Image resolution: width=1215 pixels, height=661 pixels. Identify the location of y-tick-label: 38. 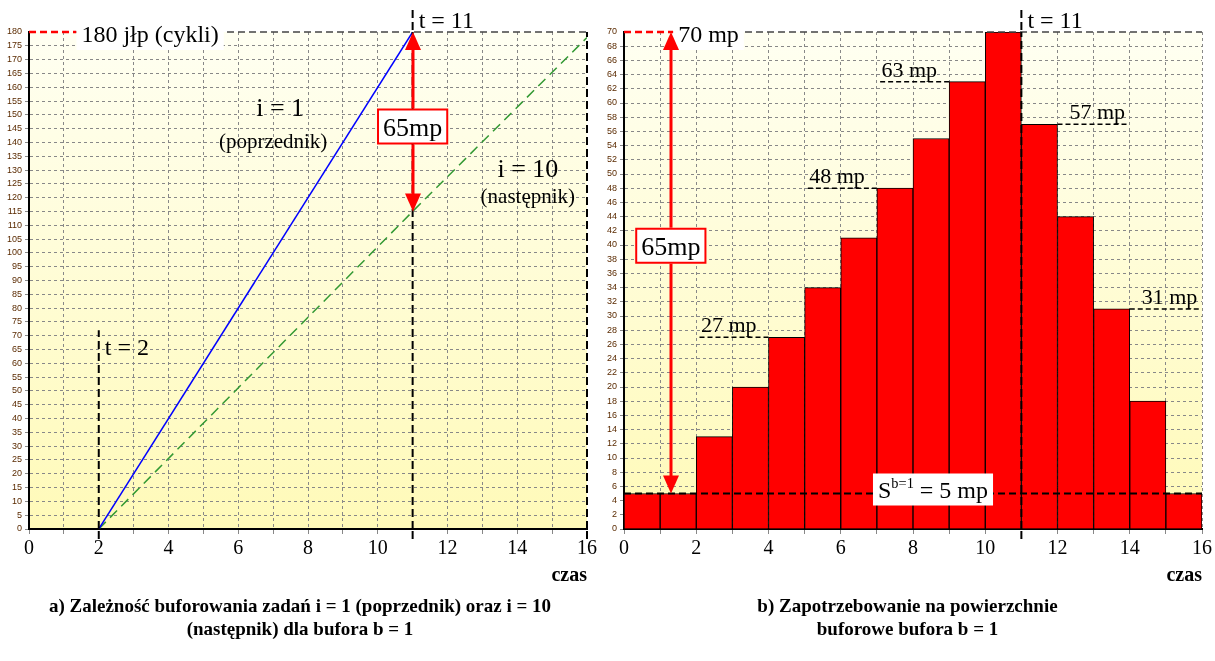
(612, 258).